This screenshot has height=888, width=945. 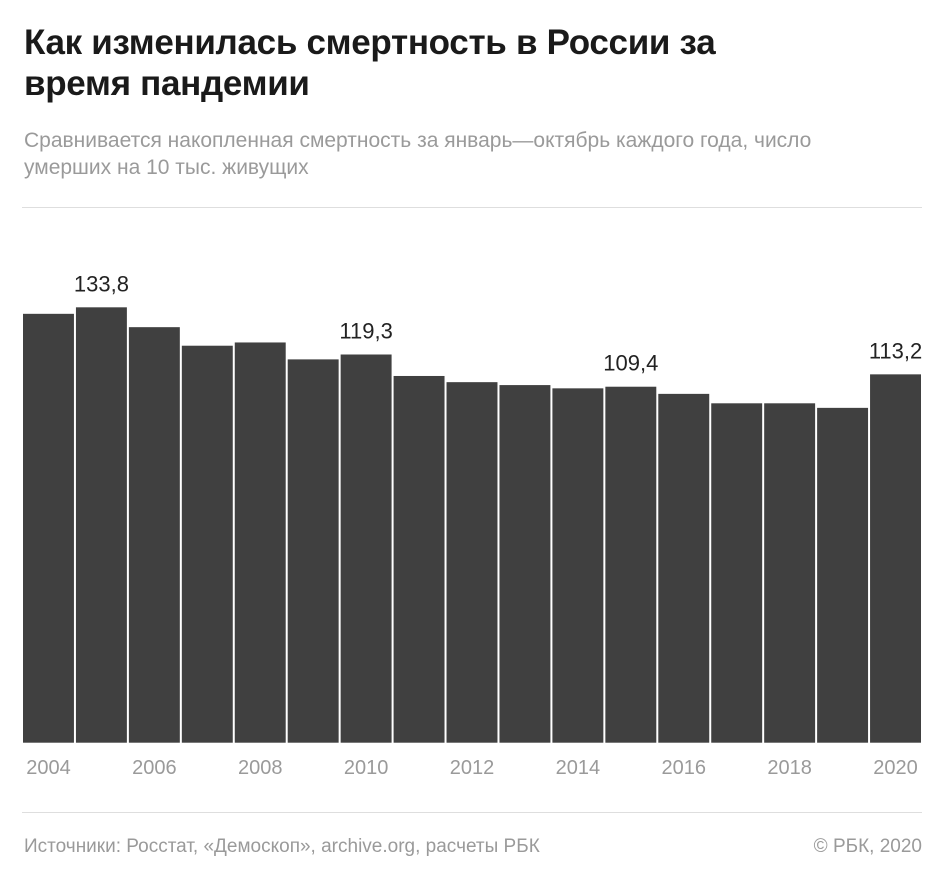 What do you see at coordinates (472, 768) in the screenshot?
I see `tick-label-2012: 2012` at bounding box center [472, 768].